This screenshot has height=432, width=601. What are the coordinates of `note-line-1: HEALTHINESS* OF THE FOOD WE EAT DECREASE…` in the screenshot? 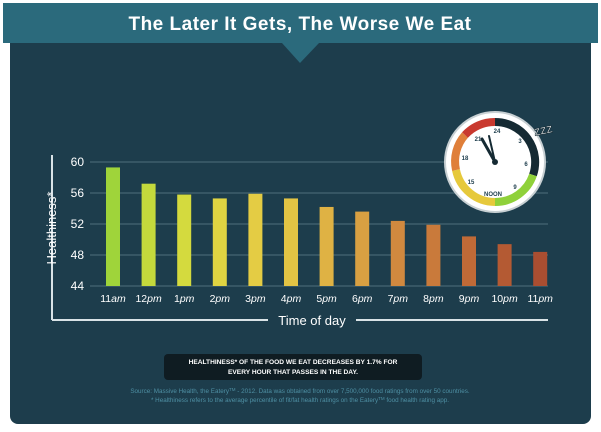 It's located at (293, 362).